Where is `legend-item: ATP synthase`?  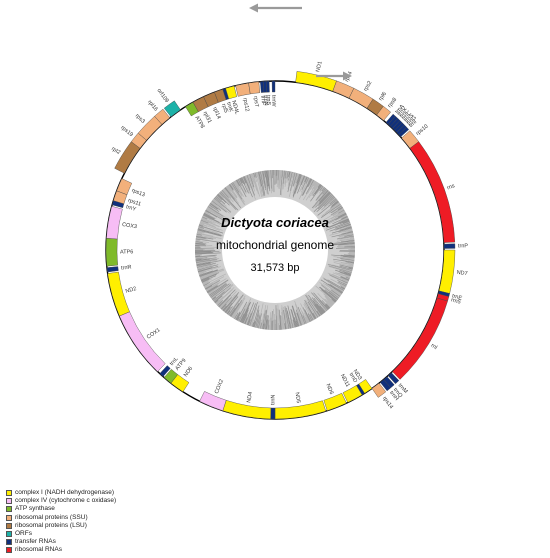 legend-item: ATP synthase is located at coordinates (61, 509).